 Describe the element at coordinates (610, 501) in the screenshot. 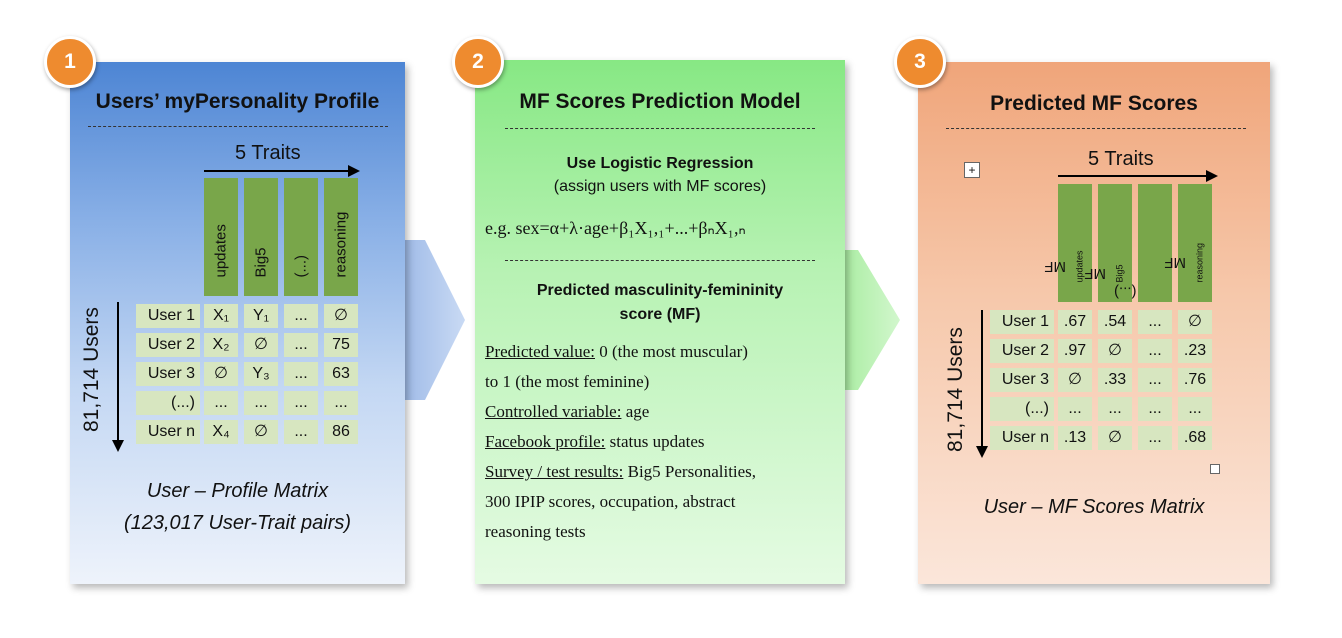

I see `description-line: 300 IPIP scores, occupation, abstract` at that location.